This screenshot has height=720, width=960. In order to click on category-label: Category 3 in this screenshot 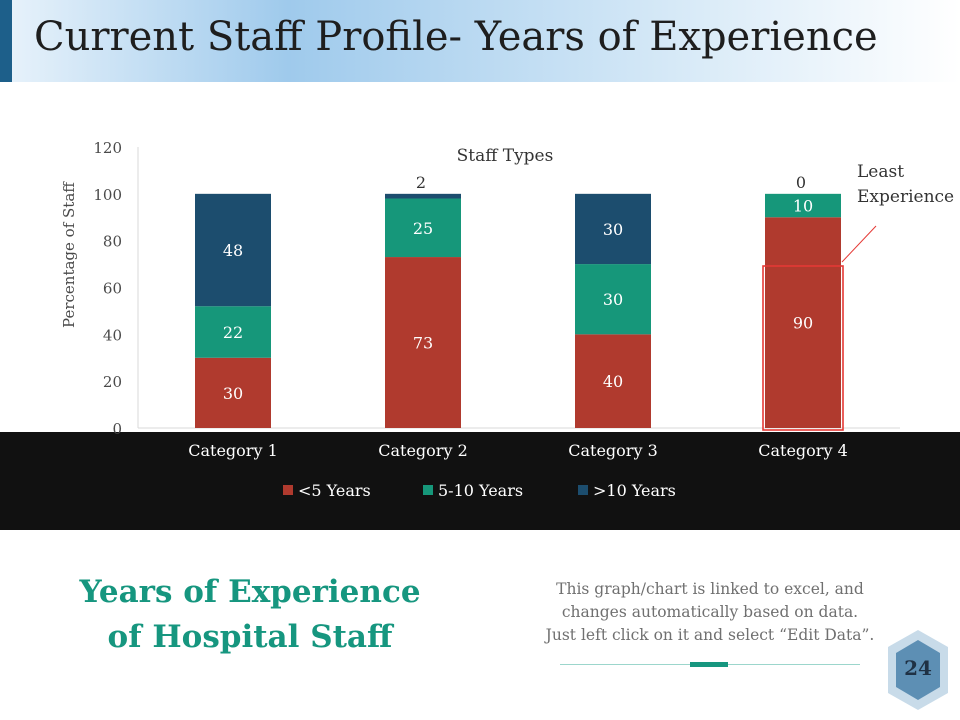, I will do `click(613, 450)`.